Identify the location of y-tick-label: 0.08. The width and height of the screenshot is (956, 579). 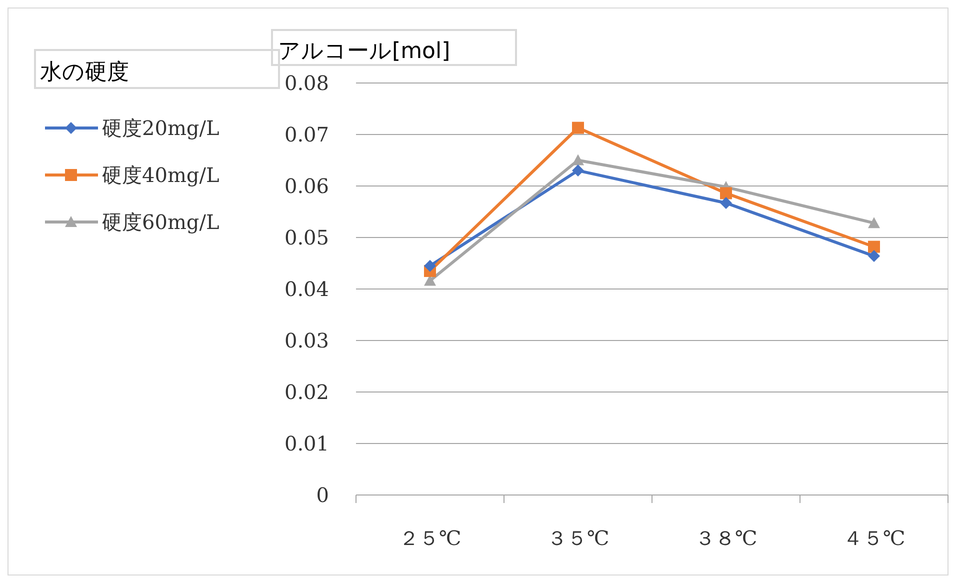
(306, 83).